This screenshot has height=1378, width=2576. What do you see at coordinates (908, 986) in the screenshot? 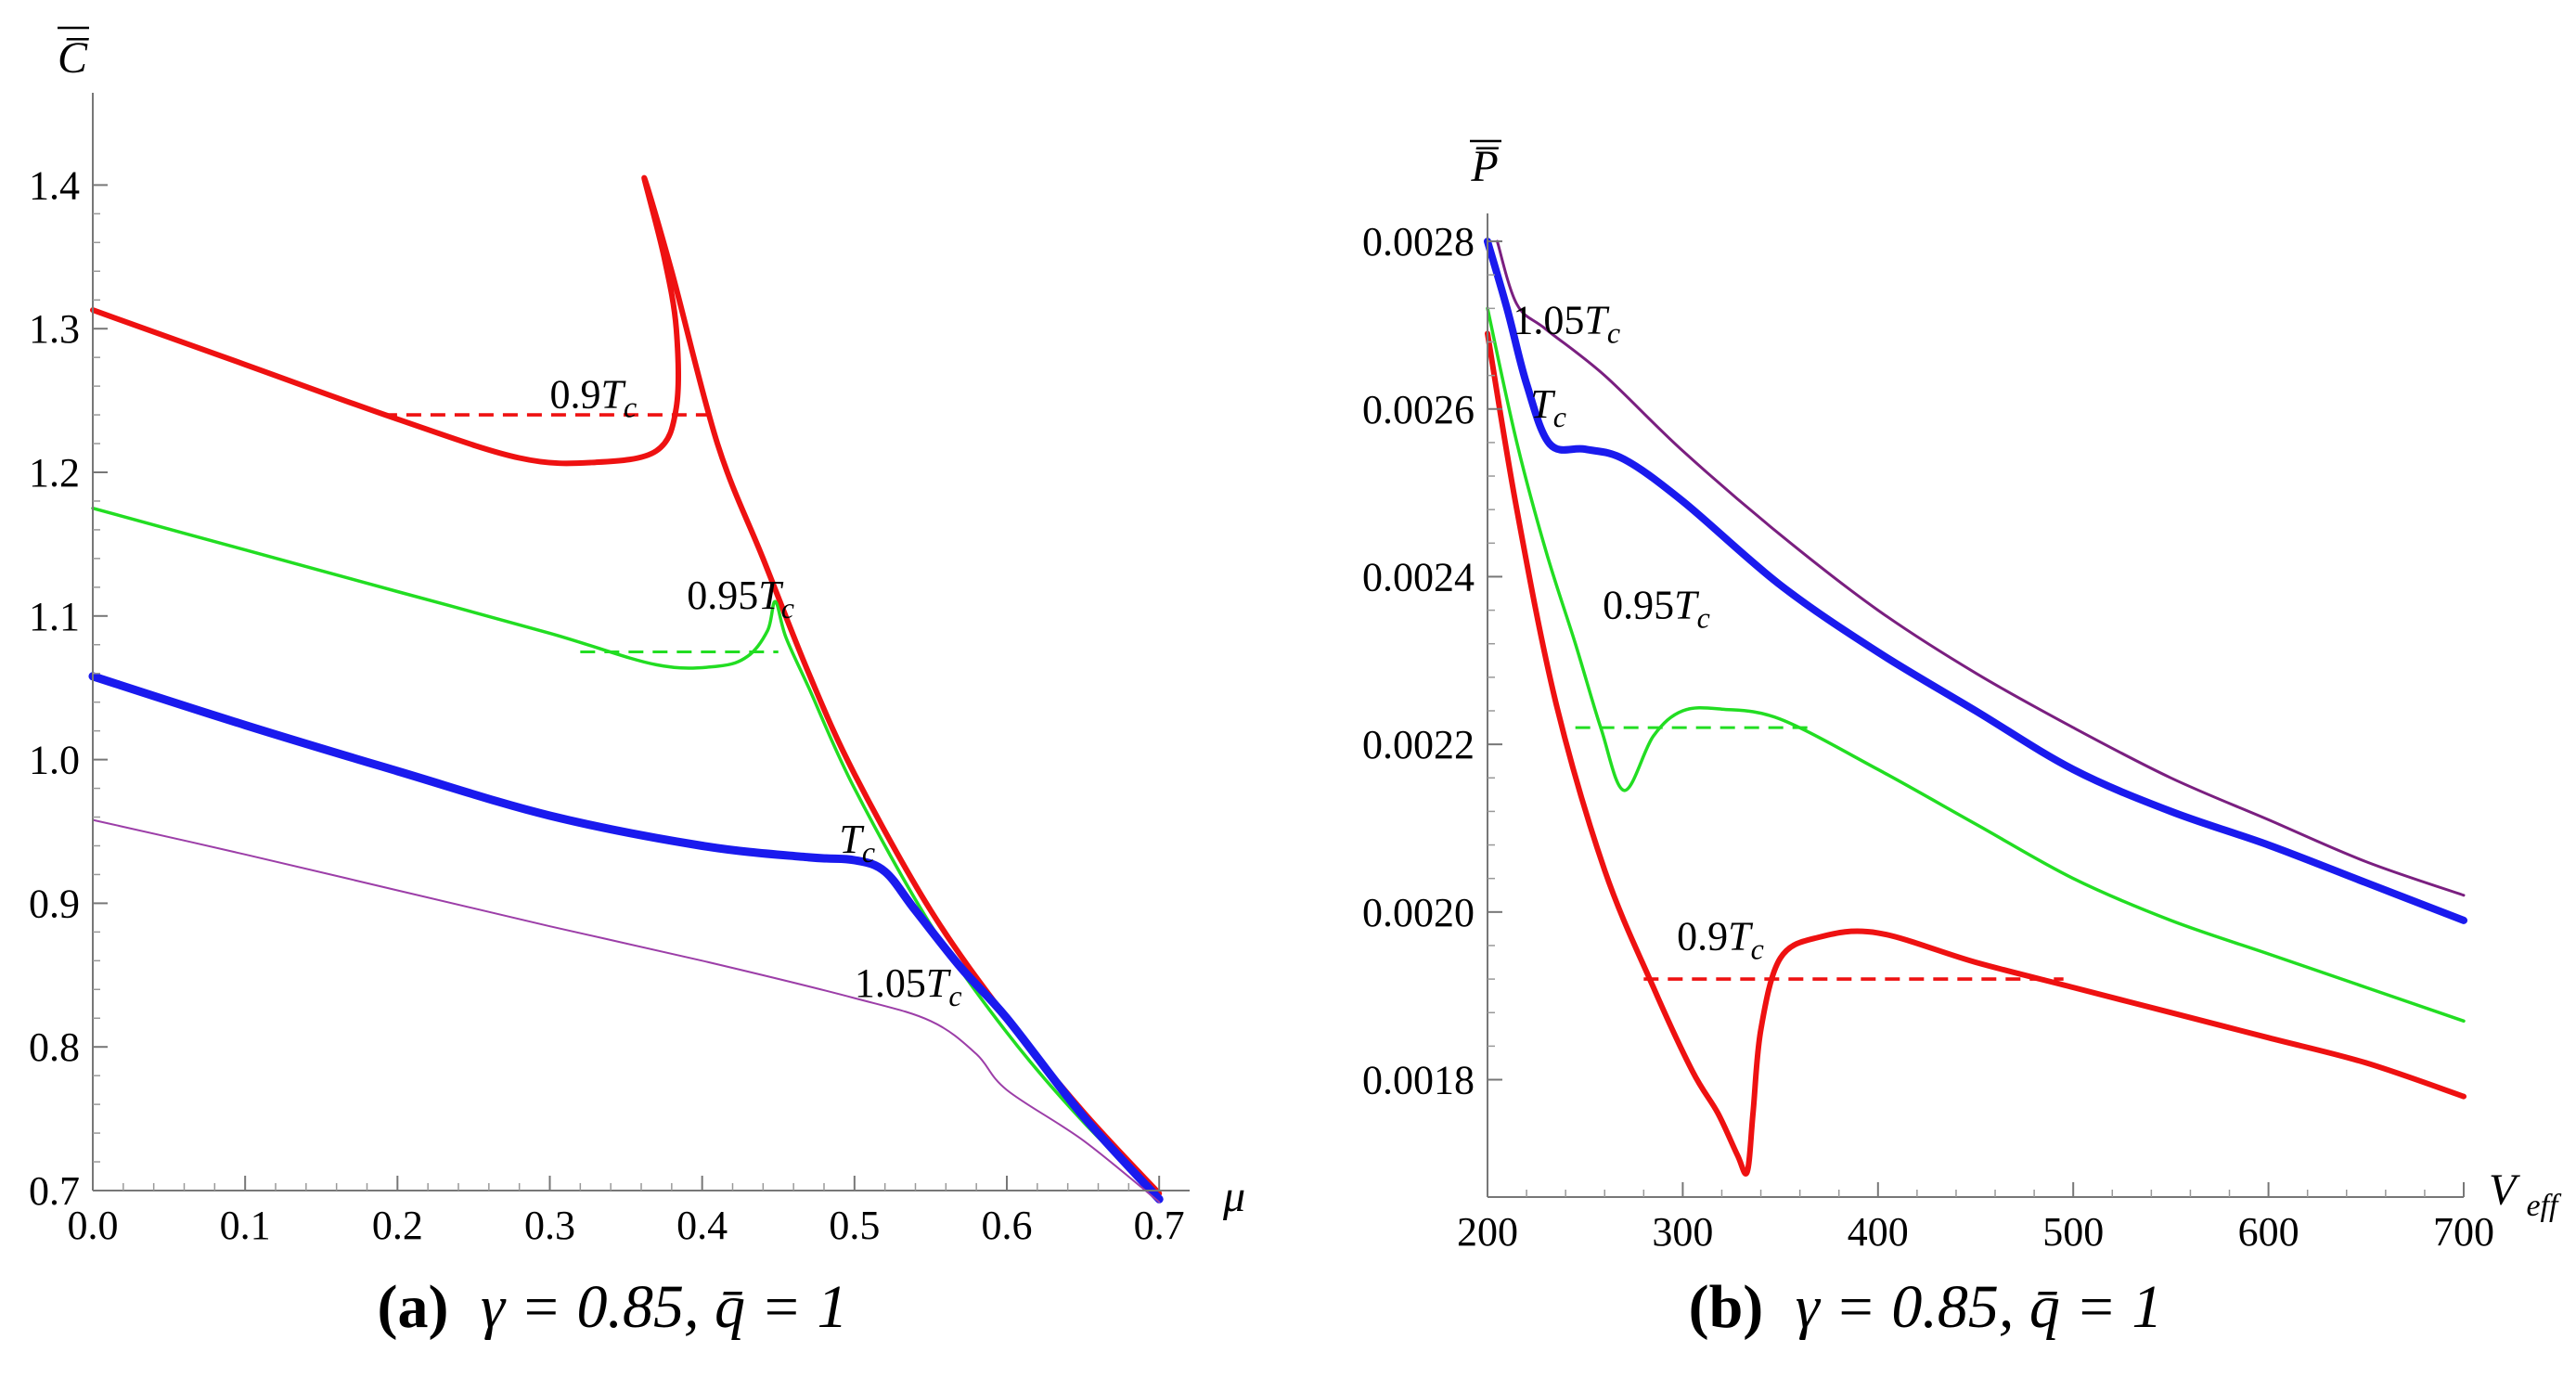
I see `panel-a-series-label: 1.05Tc` at bounding box center [908, 986].